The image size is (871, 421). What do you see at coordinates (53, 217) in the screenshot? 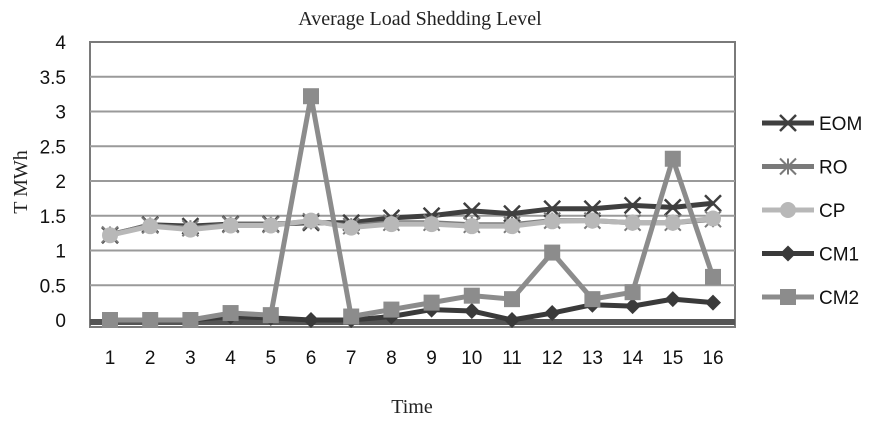
I see `y-tick-label: 1.5` at bounding box center [53, 217].